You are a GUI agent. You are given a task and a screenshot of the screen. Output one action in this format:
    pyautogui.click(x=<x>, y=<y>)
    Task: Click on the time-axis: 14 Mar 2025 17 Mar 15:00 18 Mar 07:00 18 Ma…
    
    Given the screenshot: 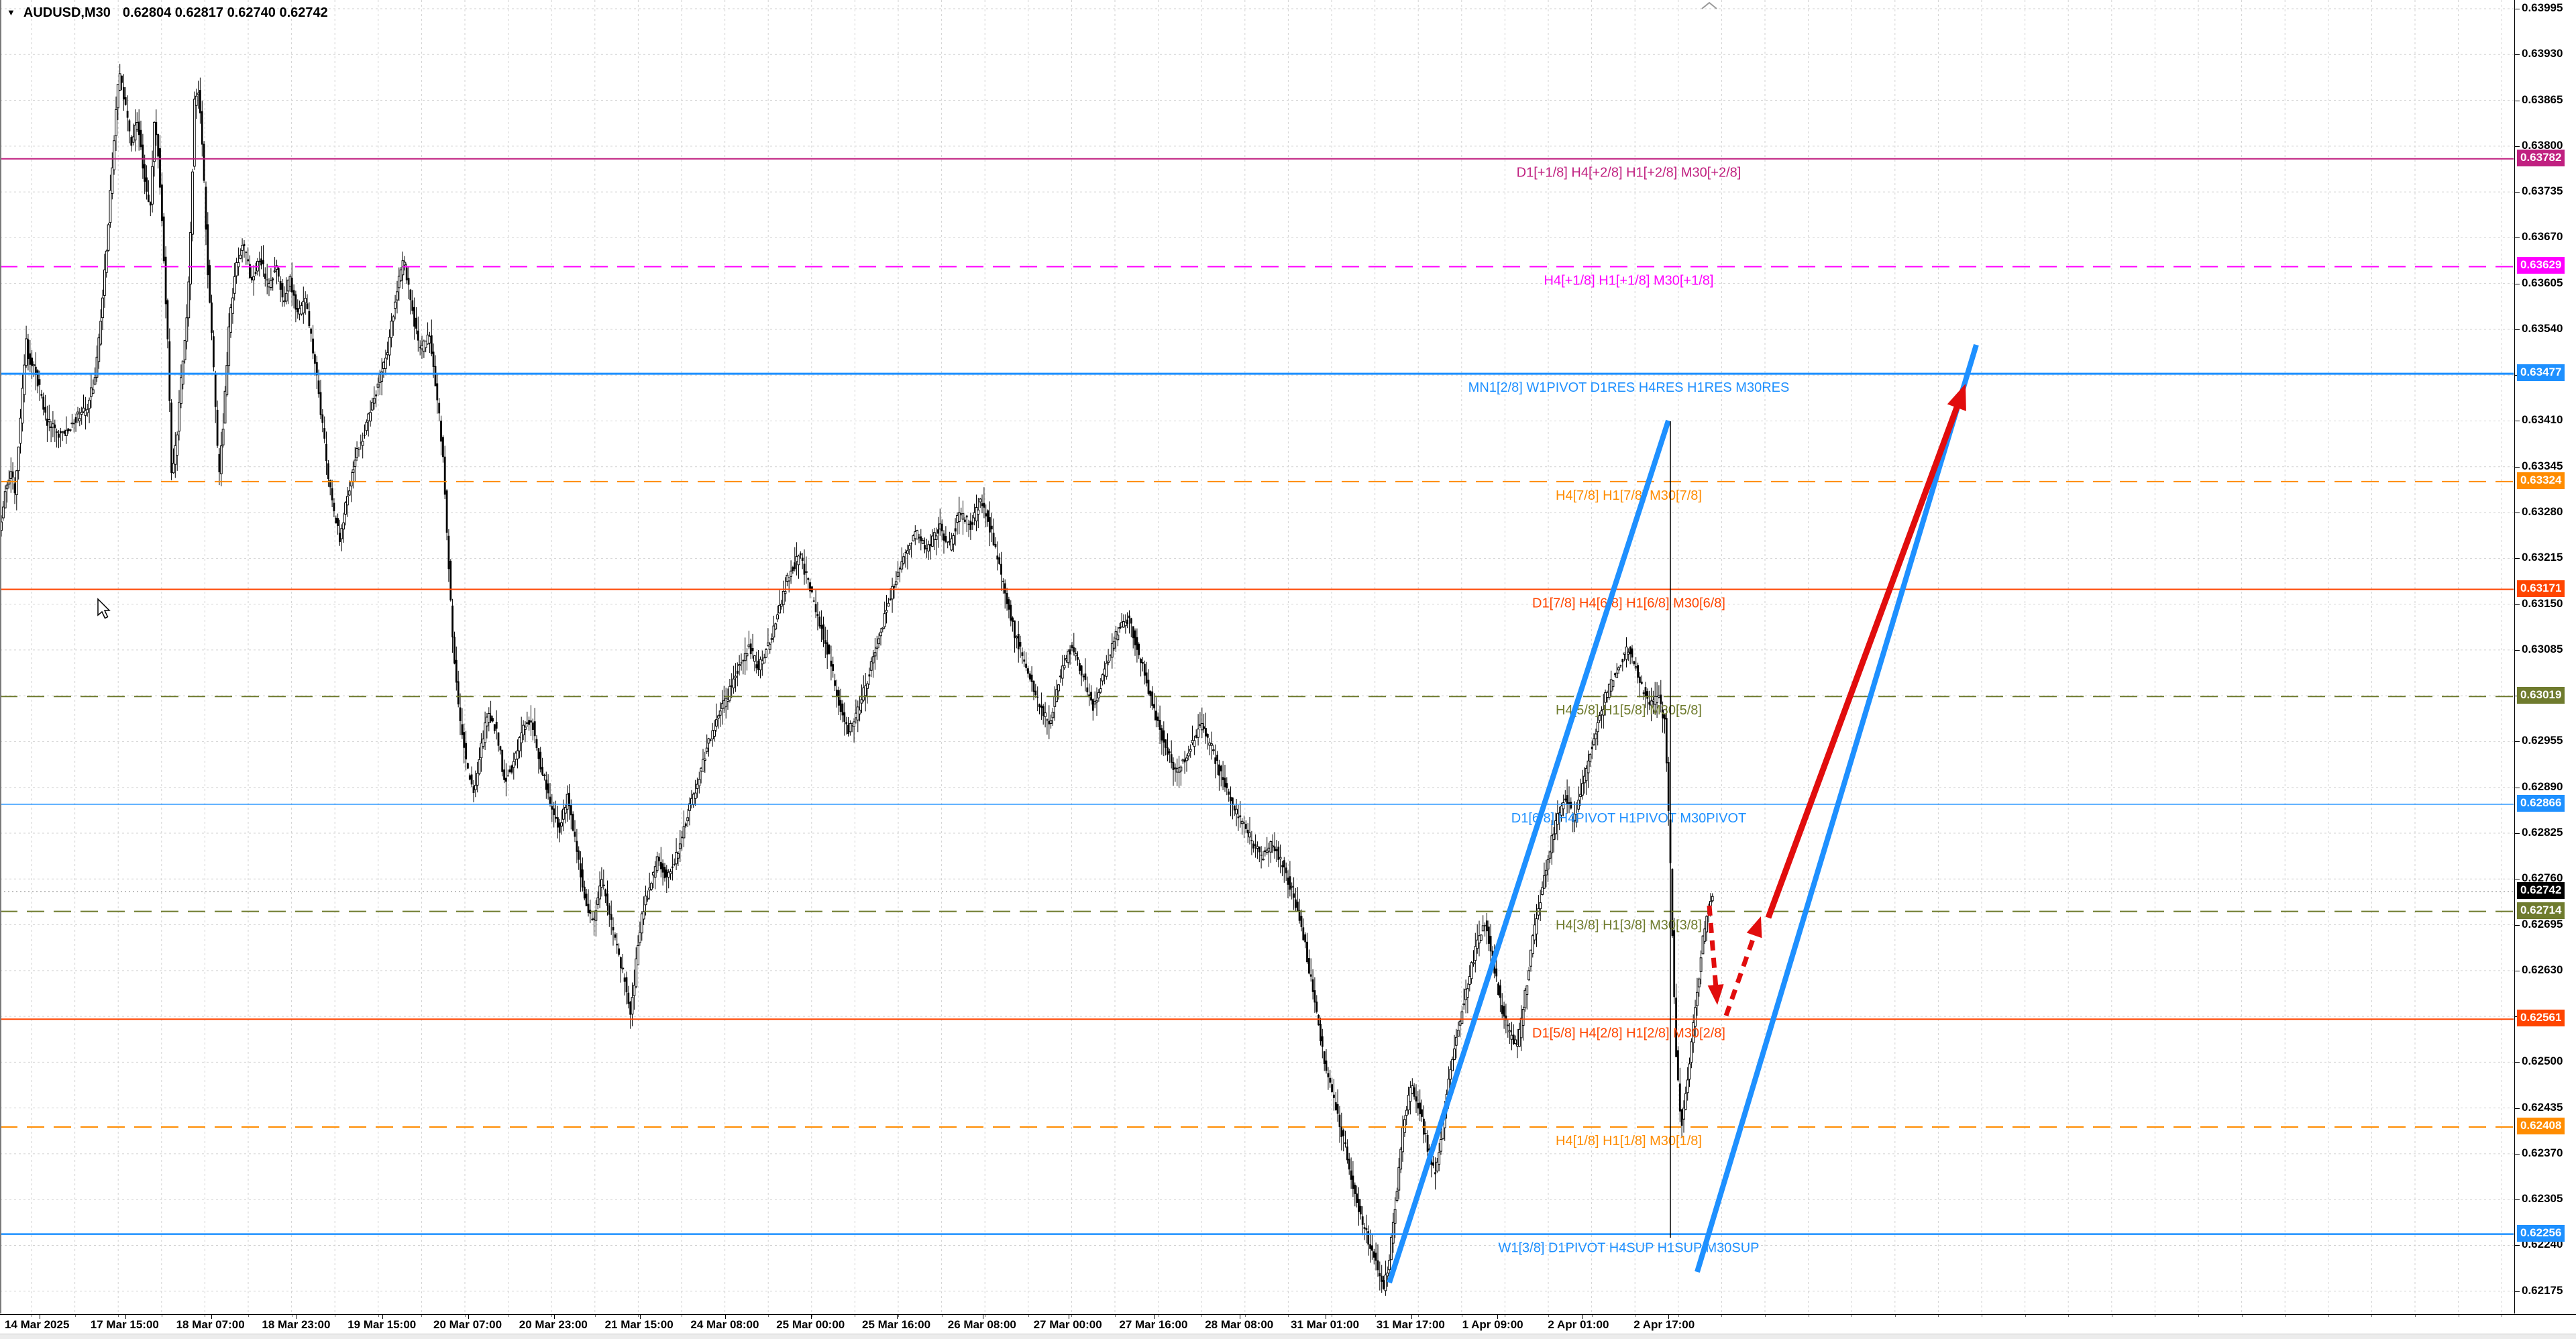 What is the action you would take?
    pyautogui.click(x=1288, y=1324)
    